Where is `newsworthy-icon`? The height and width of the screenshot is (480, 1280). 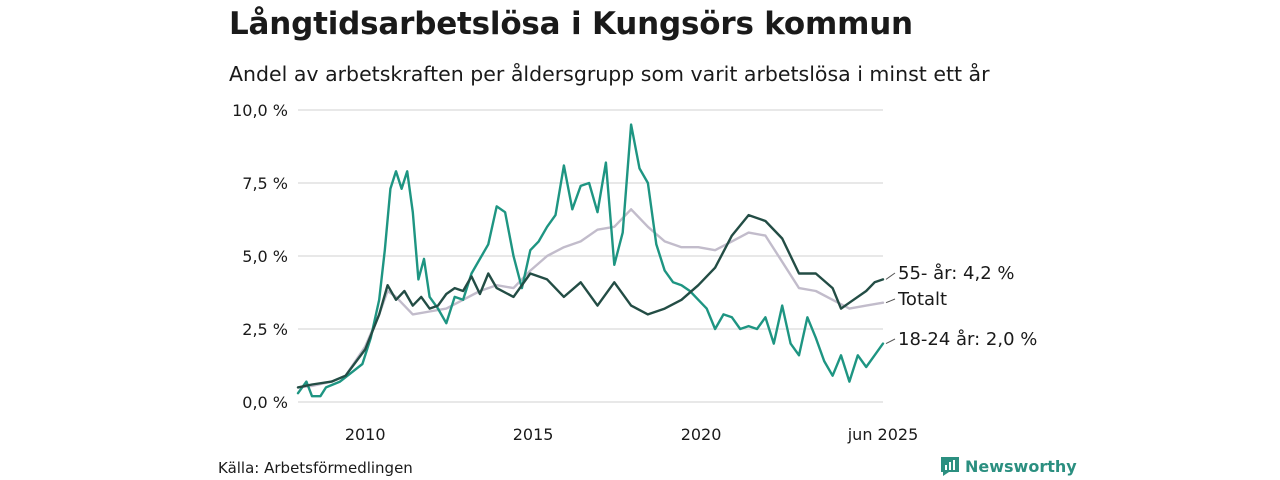 newsworthy-icon is located at coordinates (950, 466).